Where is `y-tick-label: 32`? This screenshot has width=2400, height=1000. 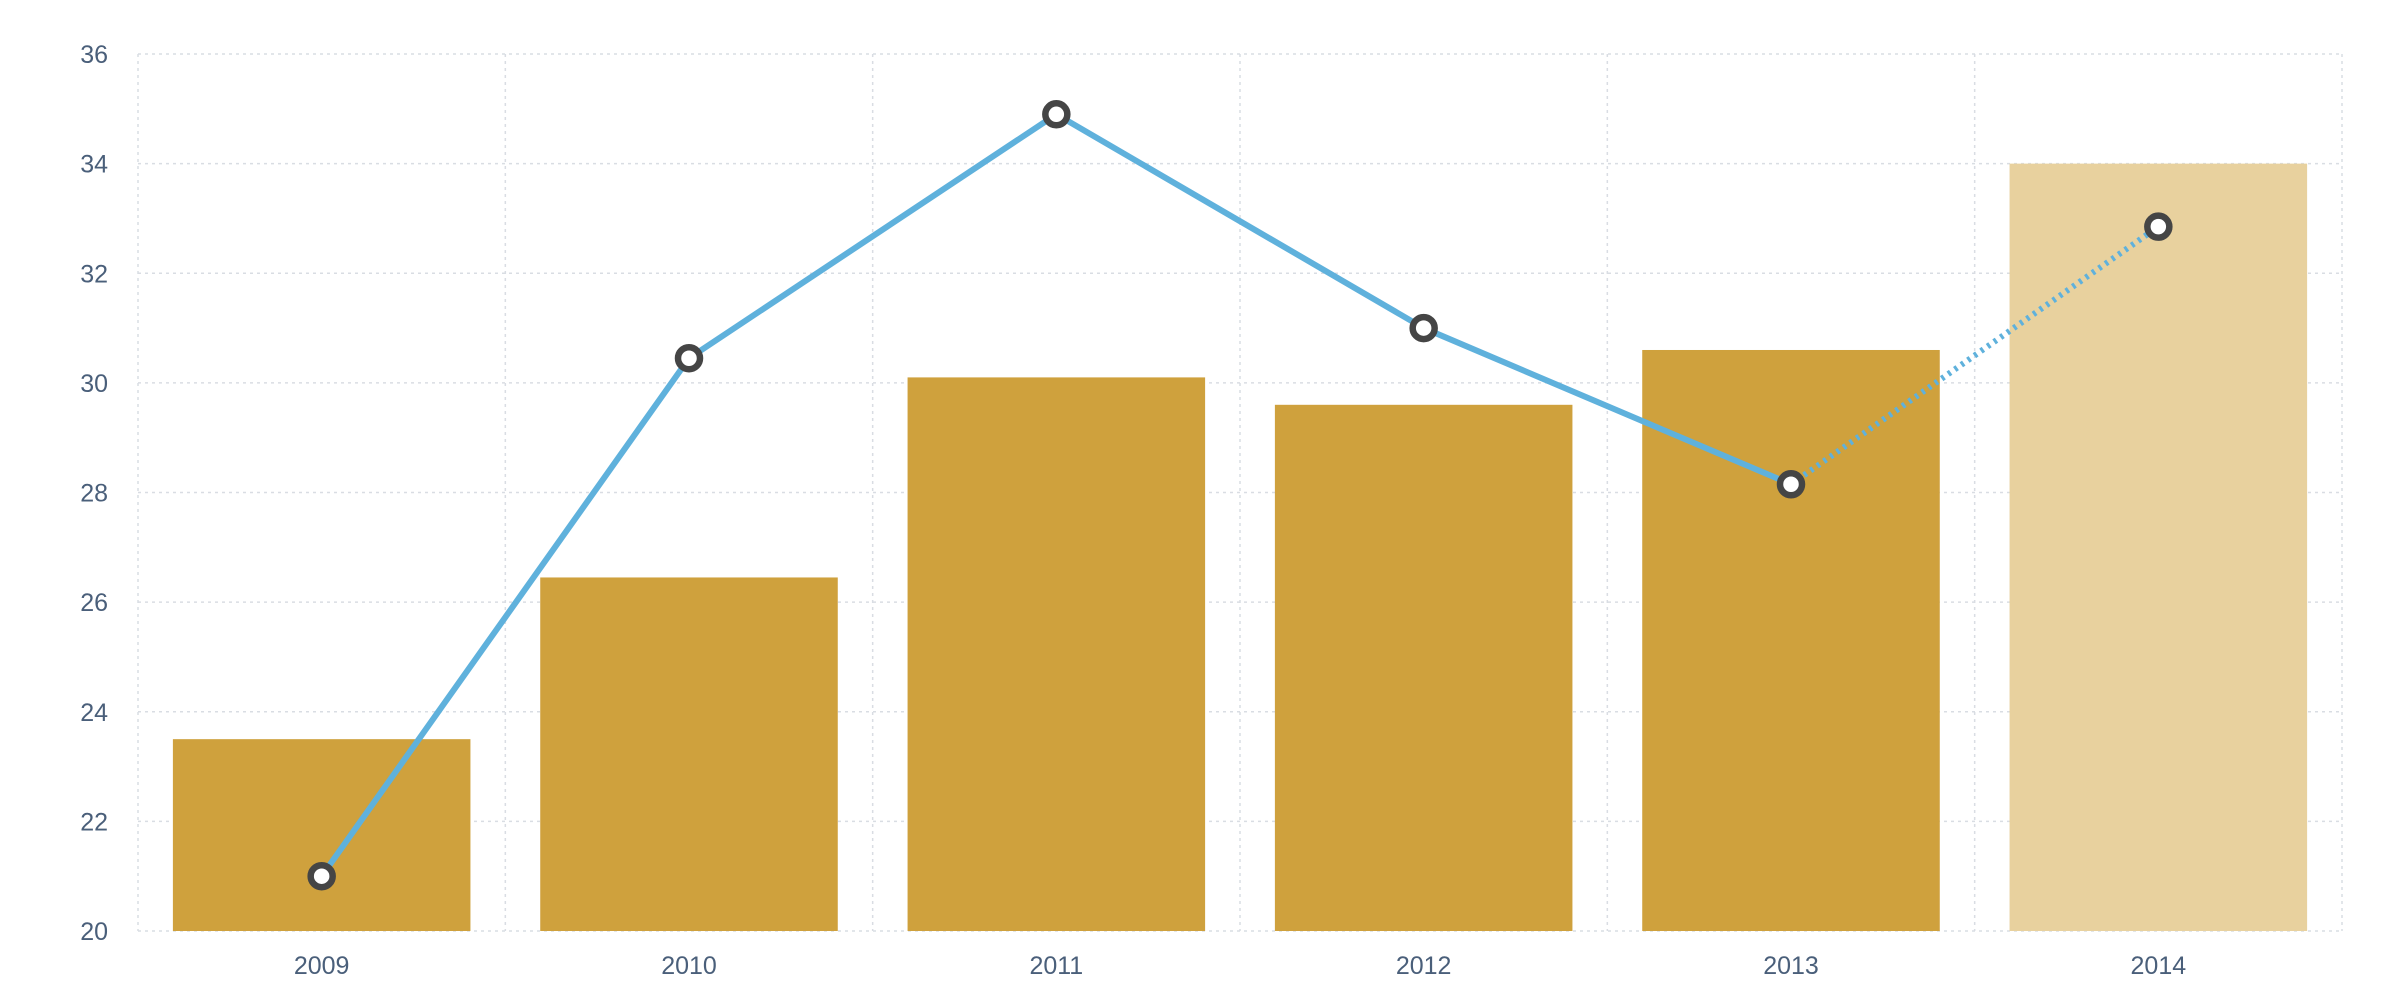 y-tick-label: 32 is located at coordinates (94, 274).